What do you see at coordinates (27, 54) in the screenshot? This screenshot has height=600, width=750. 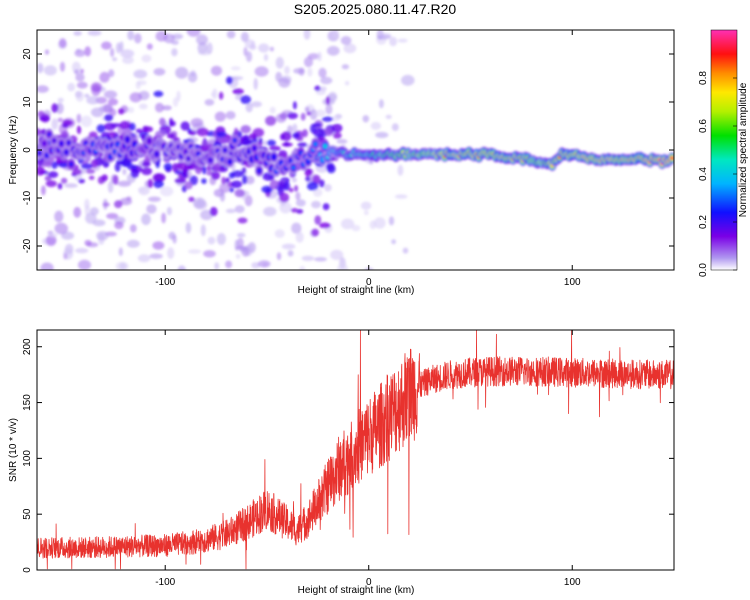 I see `spectrogram-ytick-label: 20` at bounding box center [27, 54].